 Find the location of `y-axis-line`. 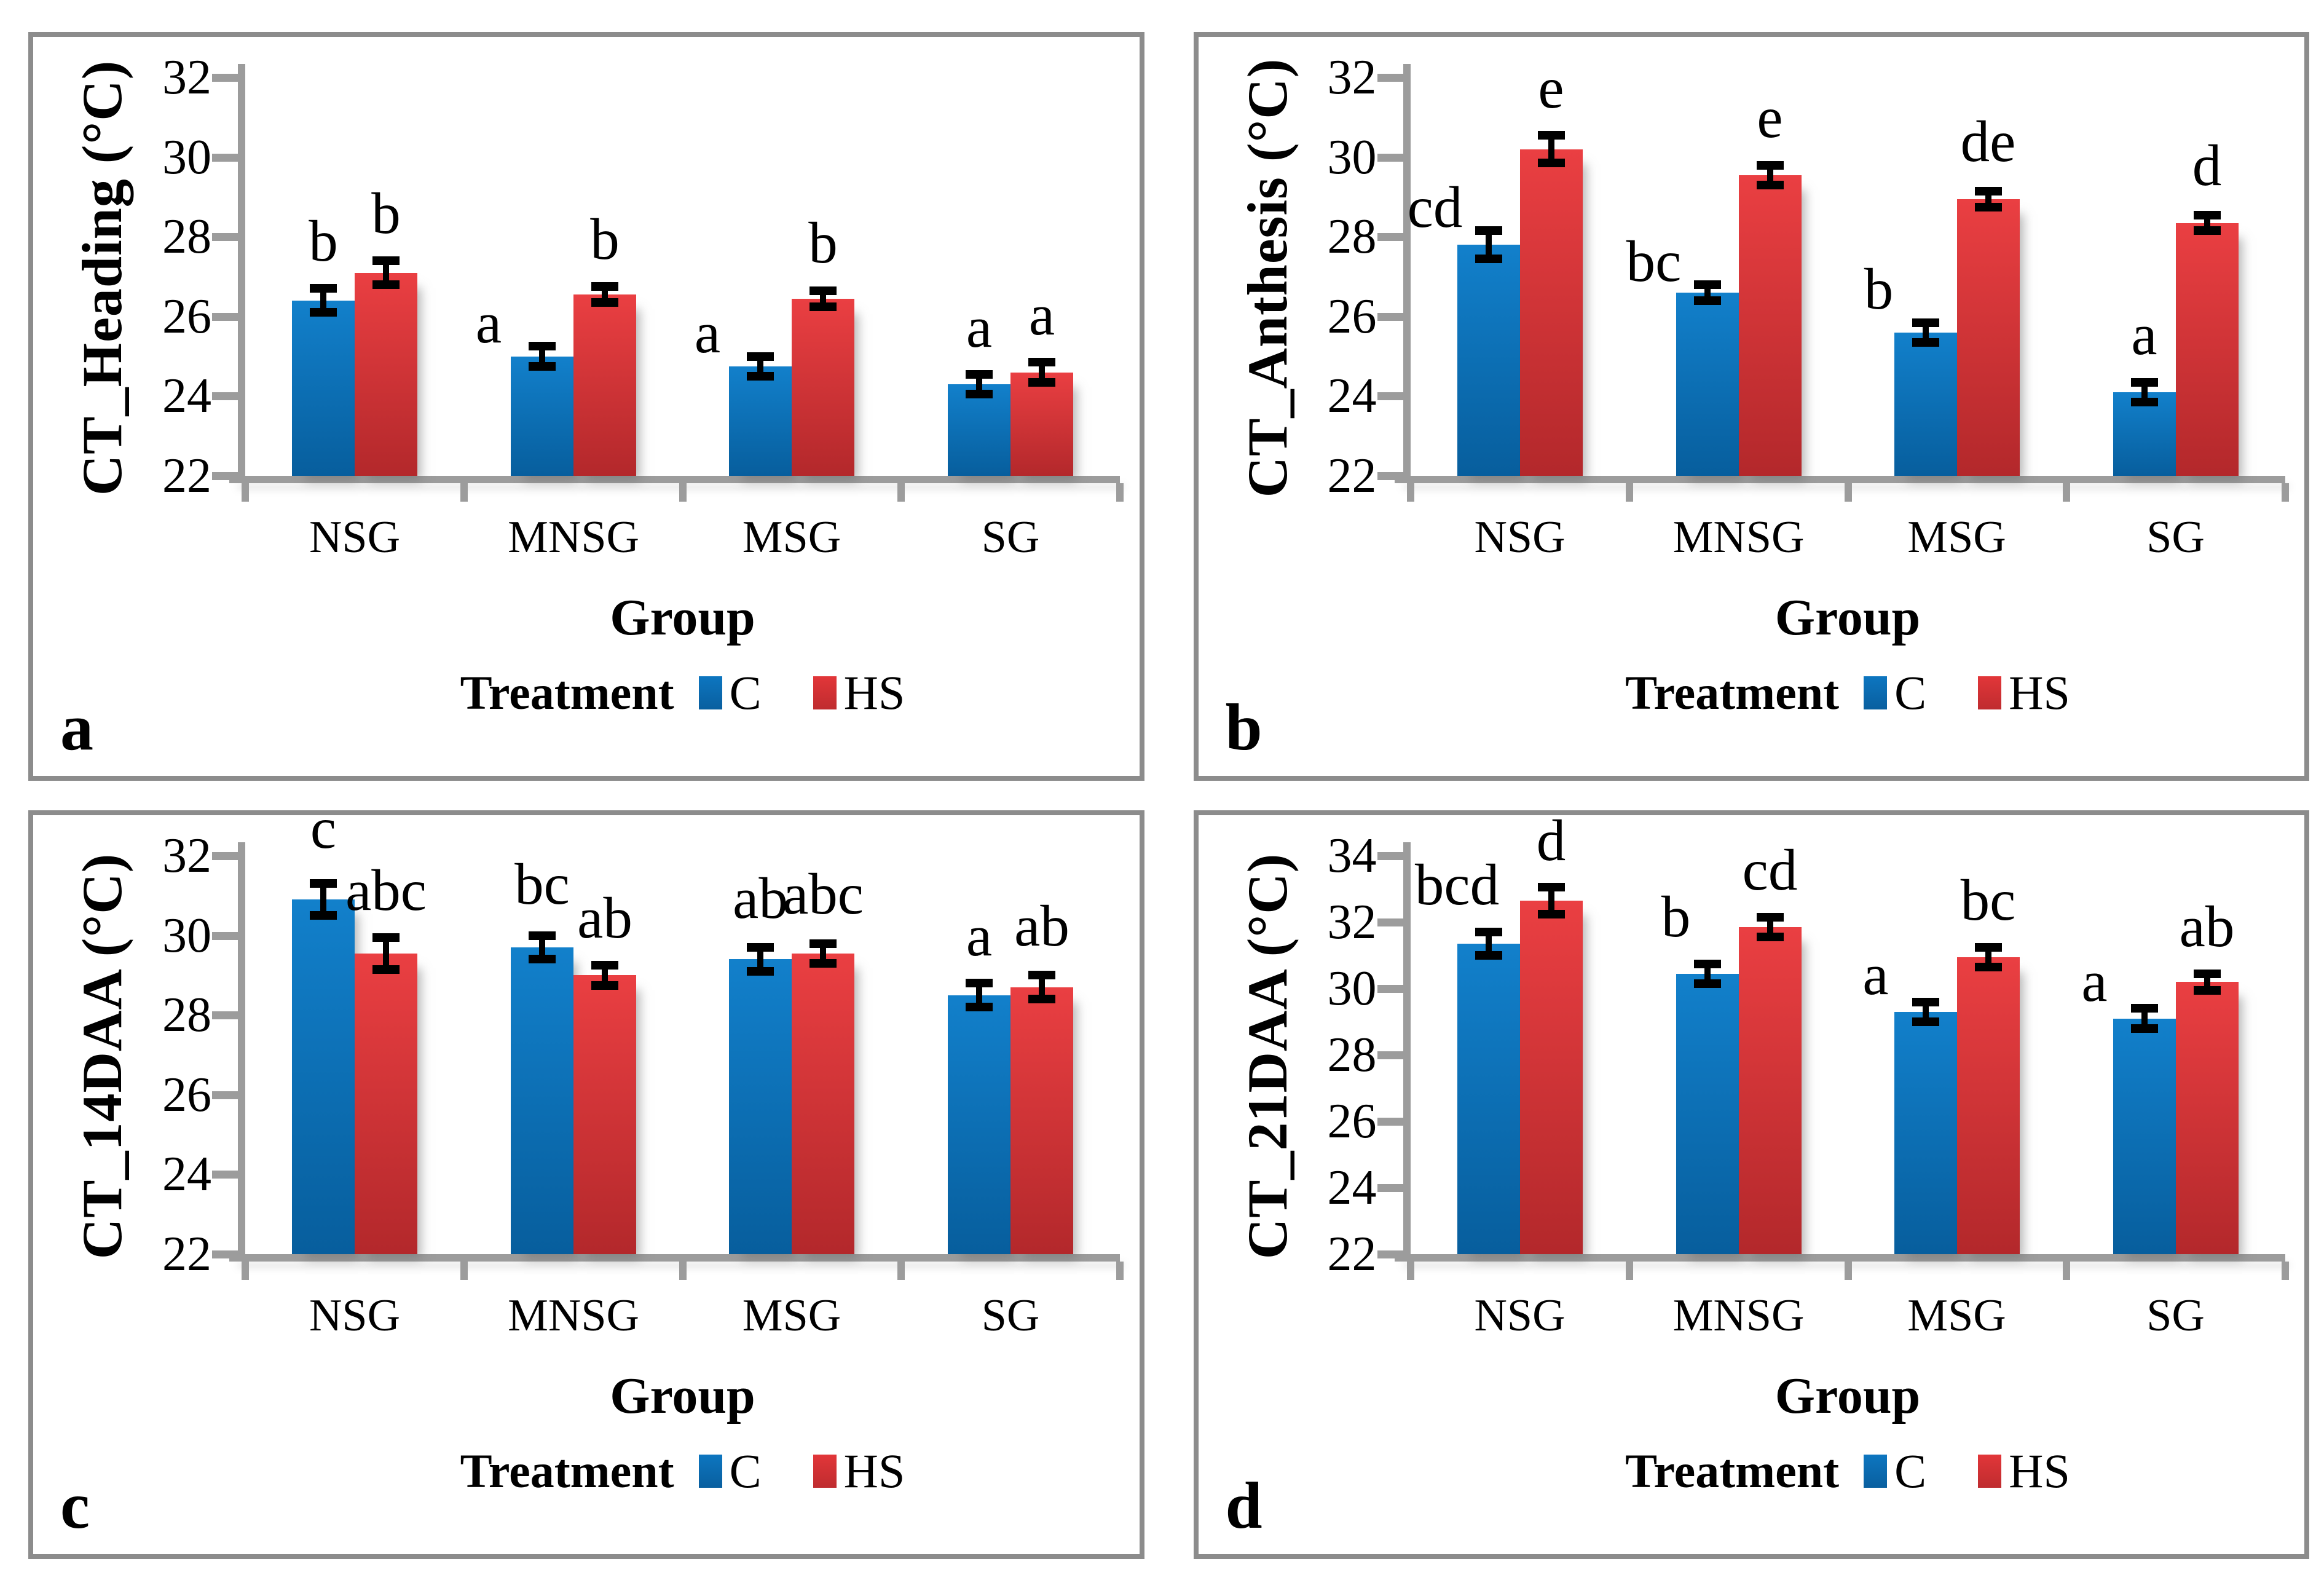

y-axis-line is located at coordinates (241, 273).